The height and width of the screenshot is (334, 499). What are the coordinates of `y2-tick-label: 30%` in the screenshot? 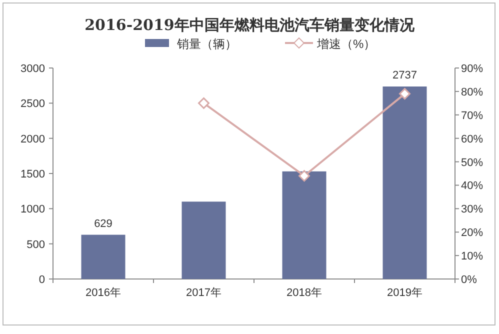 It's located at (472, 210).